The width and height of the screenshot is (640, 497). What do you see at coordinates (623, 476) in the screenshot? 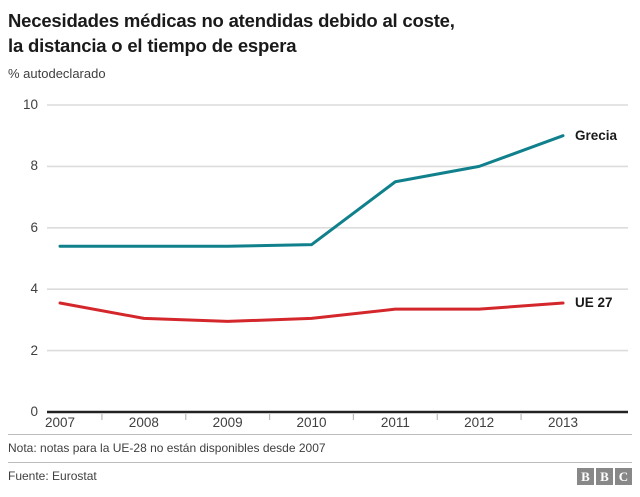
I see `bbc-logo-letter-3: C` at bounding box center [623, 476].